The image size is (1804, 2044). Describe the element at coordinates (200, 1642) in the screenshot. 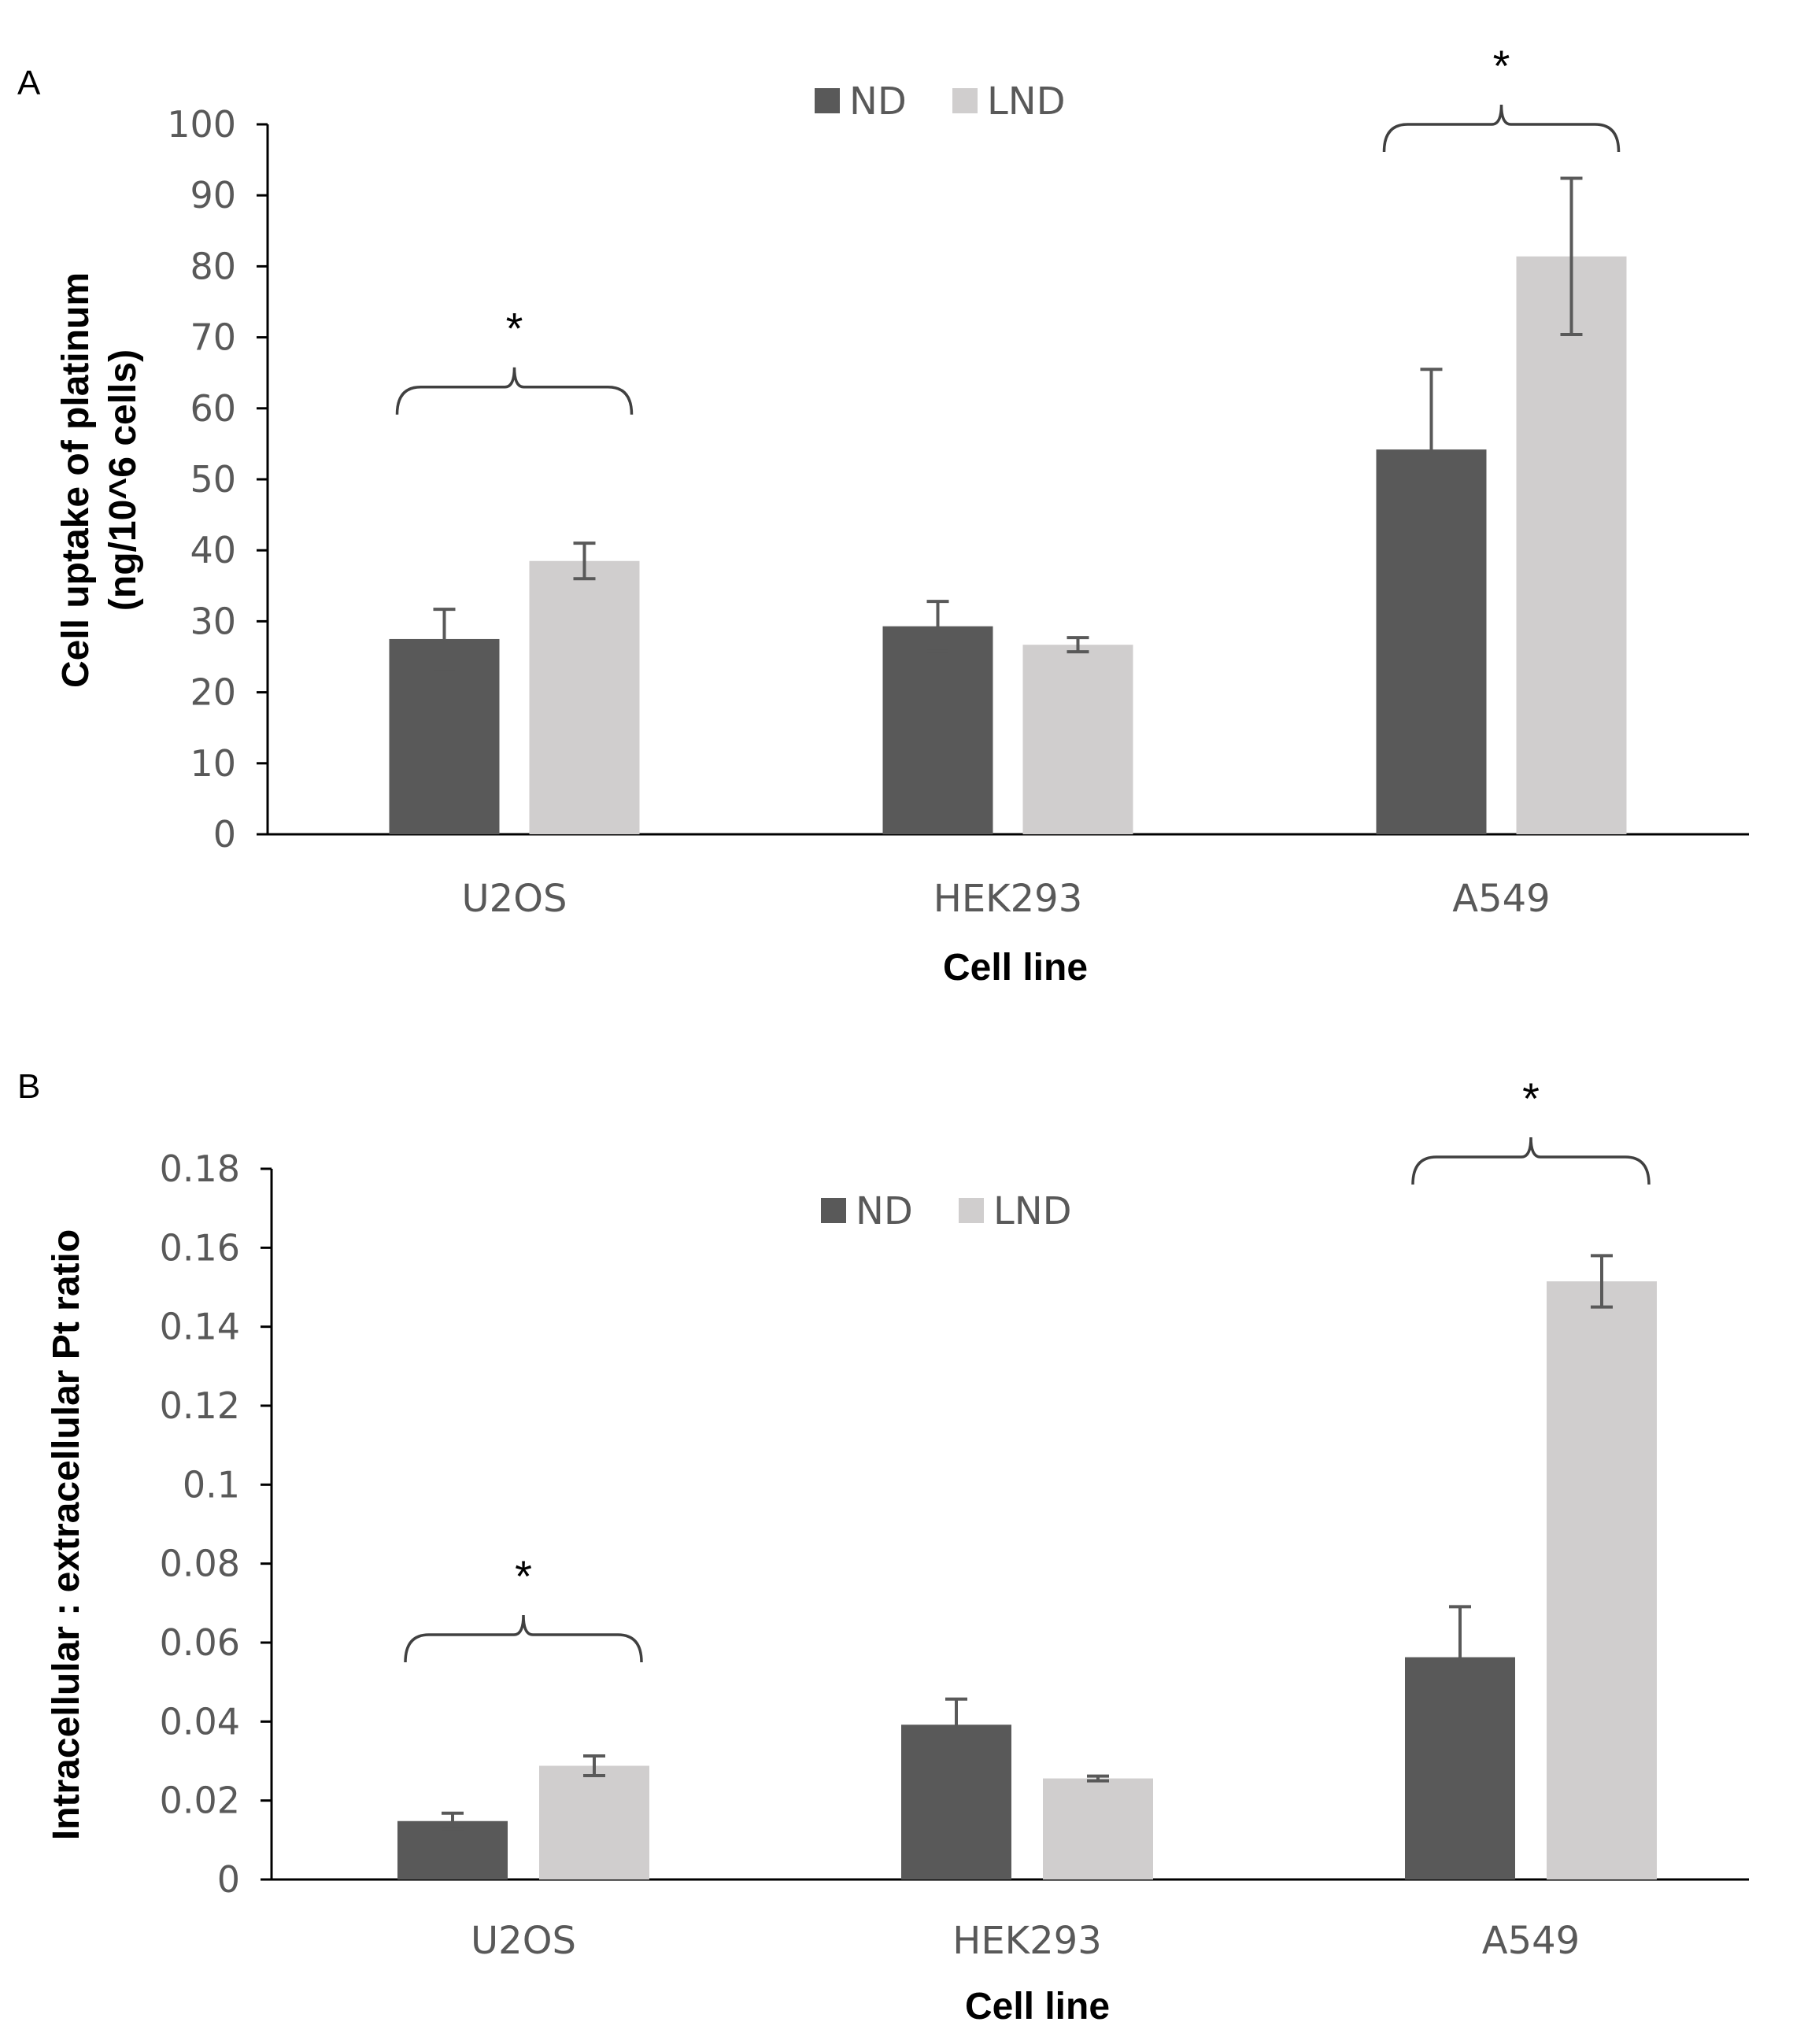

I see `y-tick-label: 0.06` at that location.